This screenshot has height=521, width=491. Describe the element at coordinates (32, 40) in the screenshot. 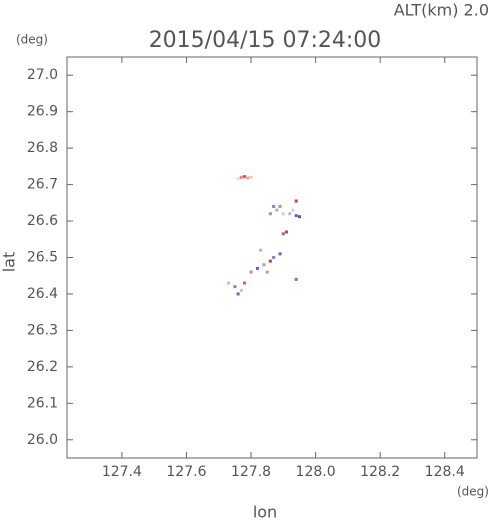

I see `y-unit: (deg)` at that location.